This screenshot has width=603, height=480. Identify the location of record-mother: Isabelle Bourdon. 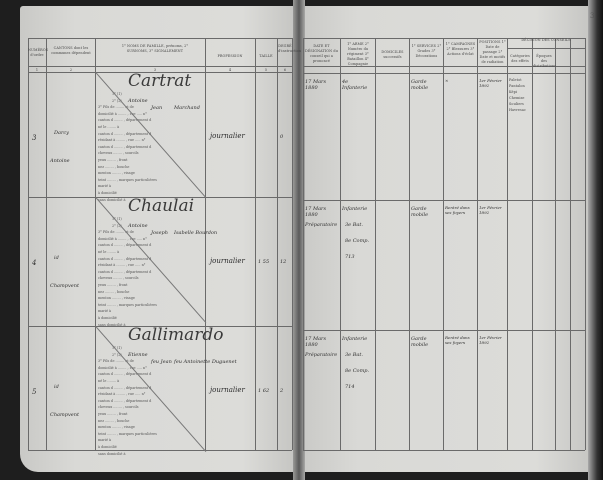
(196, 232).